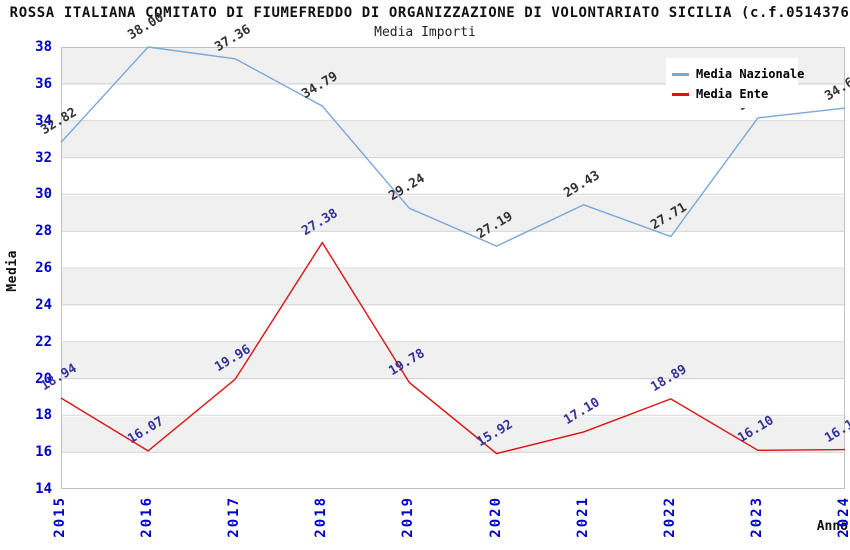 Image resolution: width=850 pixels, height=550 pixels. I want to click on legend-label-media-ente: Media Ente, so click(732, 94).